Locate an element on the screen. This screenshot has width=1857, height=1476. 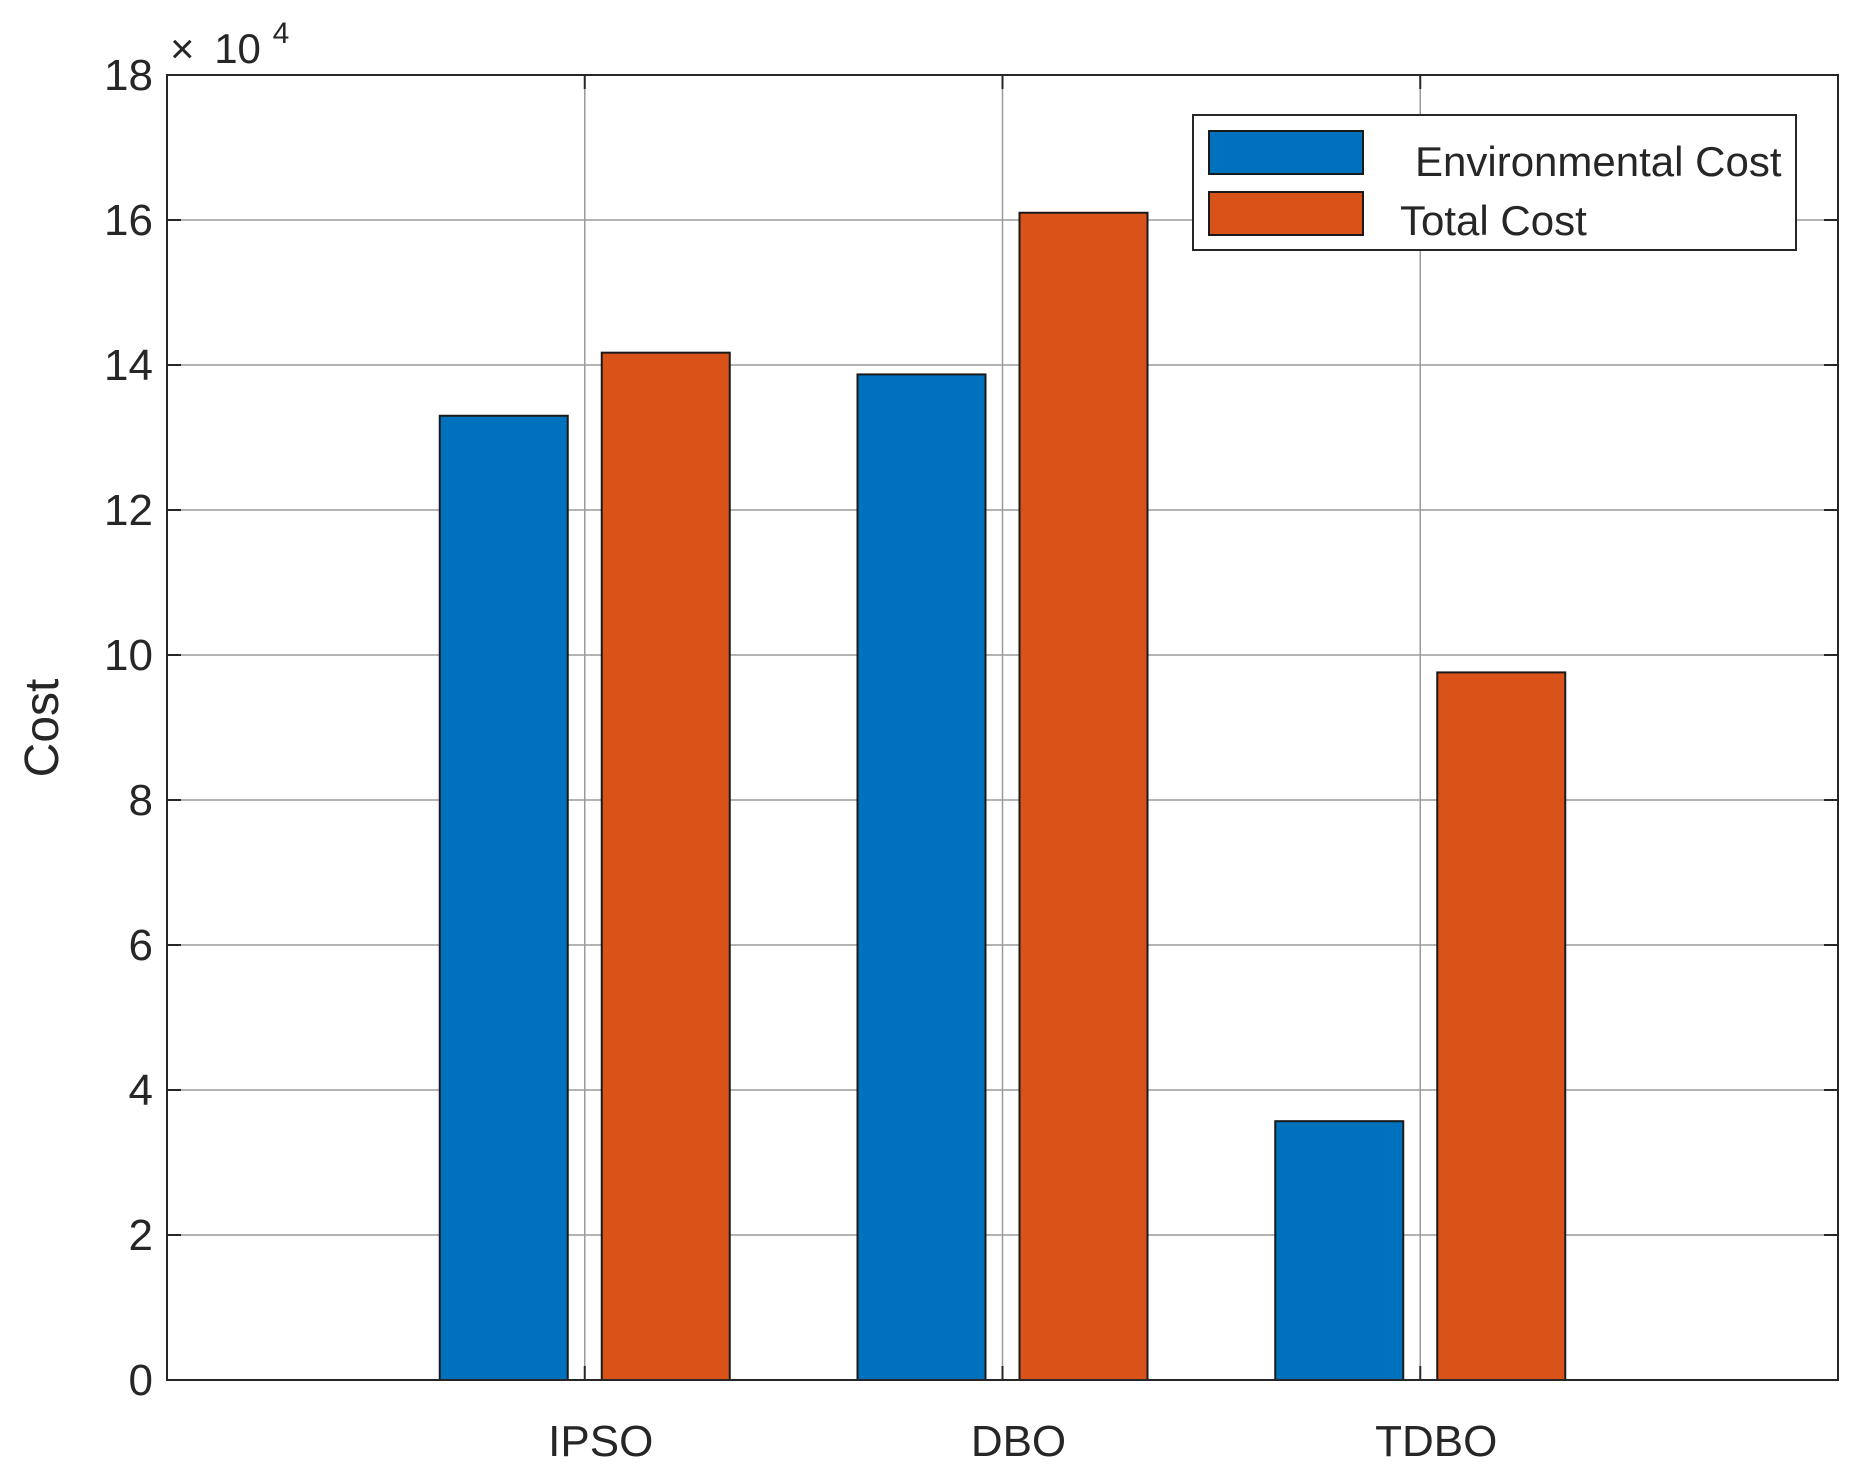
svg-text: × 10 4 is located at coordinates (229, 44).